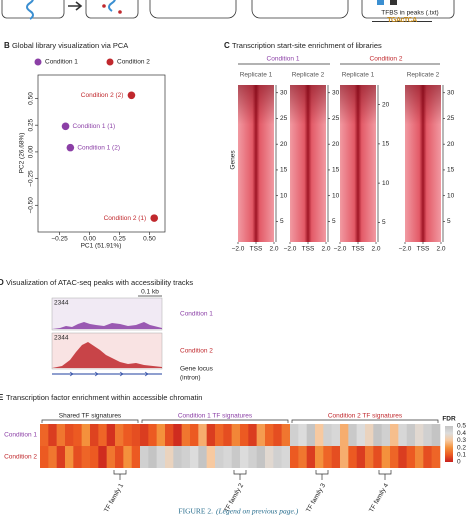 Image resolution: width=474 pixels, height=520 pixels. Describe the element at coordinates (20, 457) in the screenshot. I see `row-label: Condition 2` at that location.